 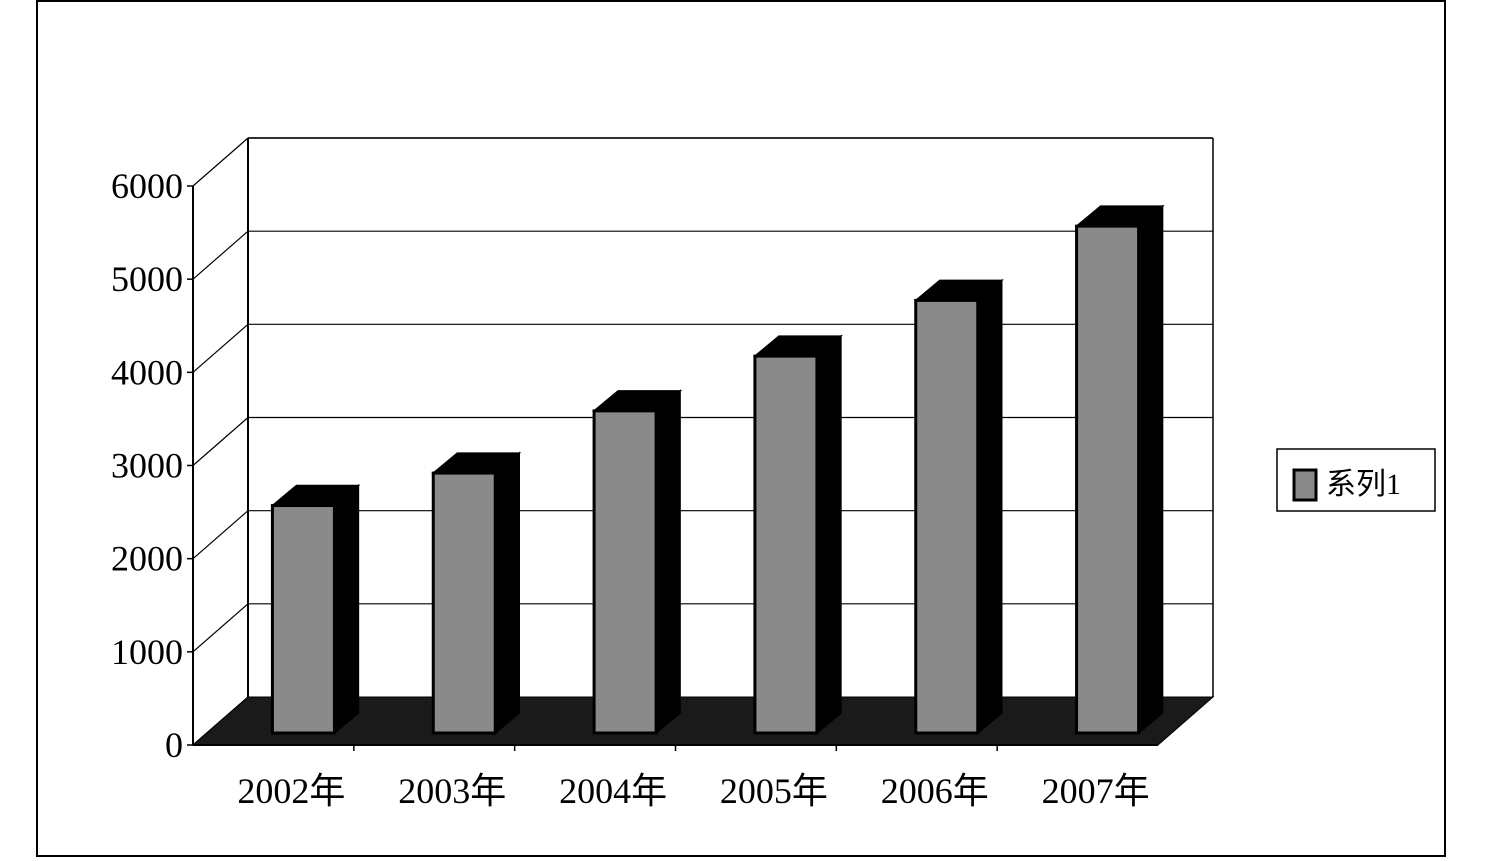 I want to click on y-tick-label-0: 0, so click(x=174, y=745).